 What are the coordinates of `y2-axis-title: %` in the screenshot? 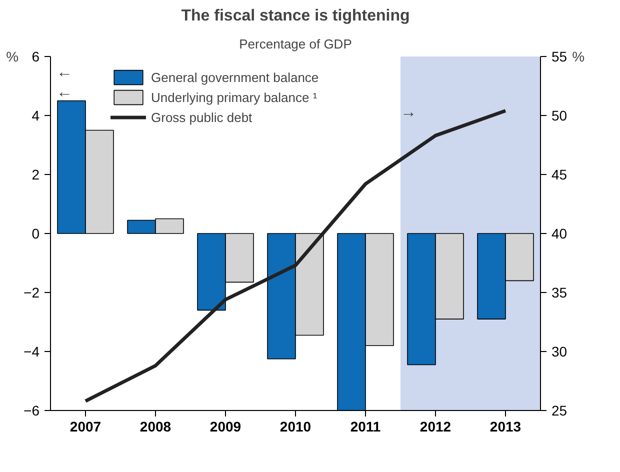 It's located at (578, 56).